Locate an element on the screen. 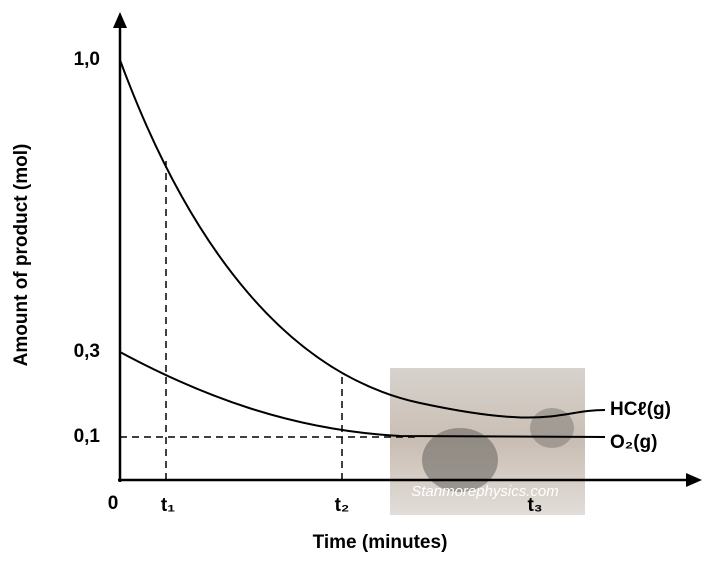 This screenshot has width=711, height=561. curve-label: O₂(g) is located at coordinates (633, 442).